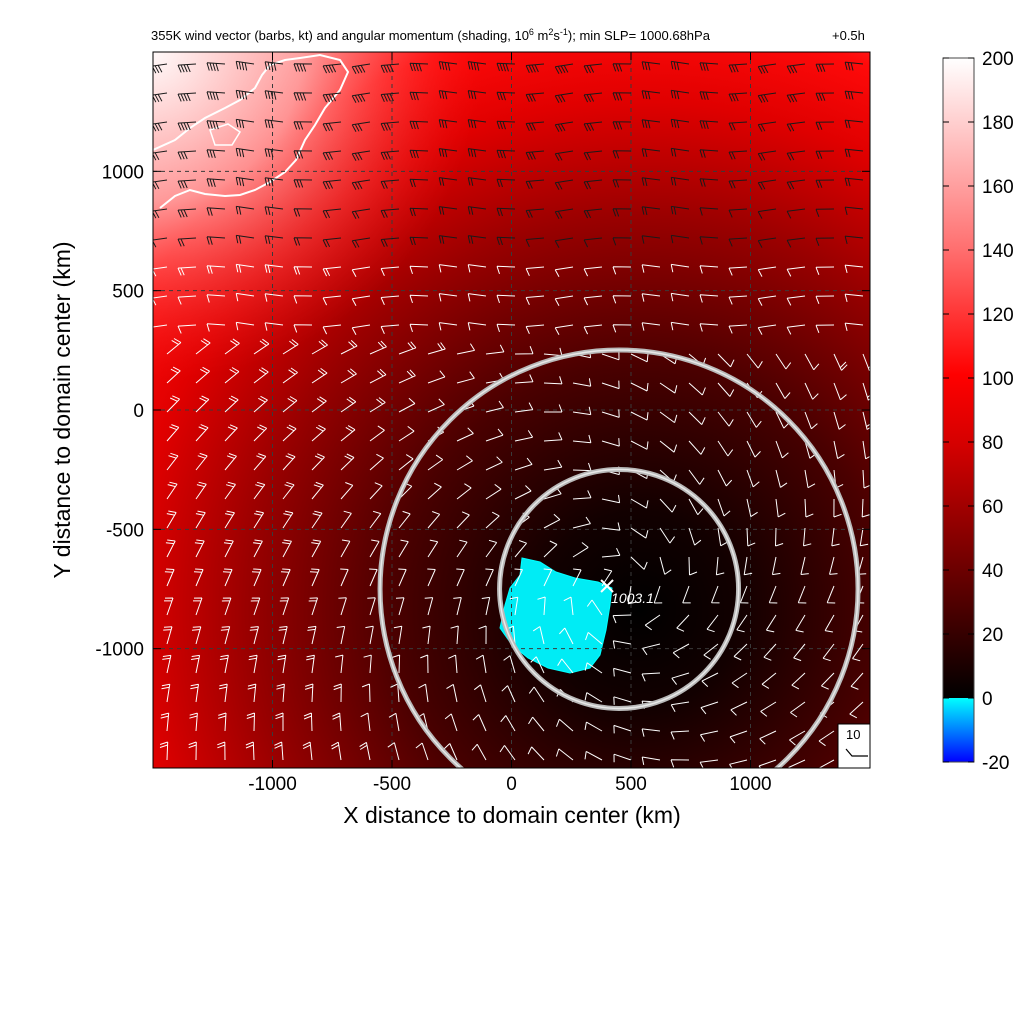 The height and width of the screenshot is (1024, 1024). What do you see at coordinates (998, 123) in the screenshot?
I see `colorbar-tick-label: 180` at bounding box center [998, 123].